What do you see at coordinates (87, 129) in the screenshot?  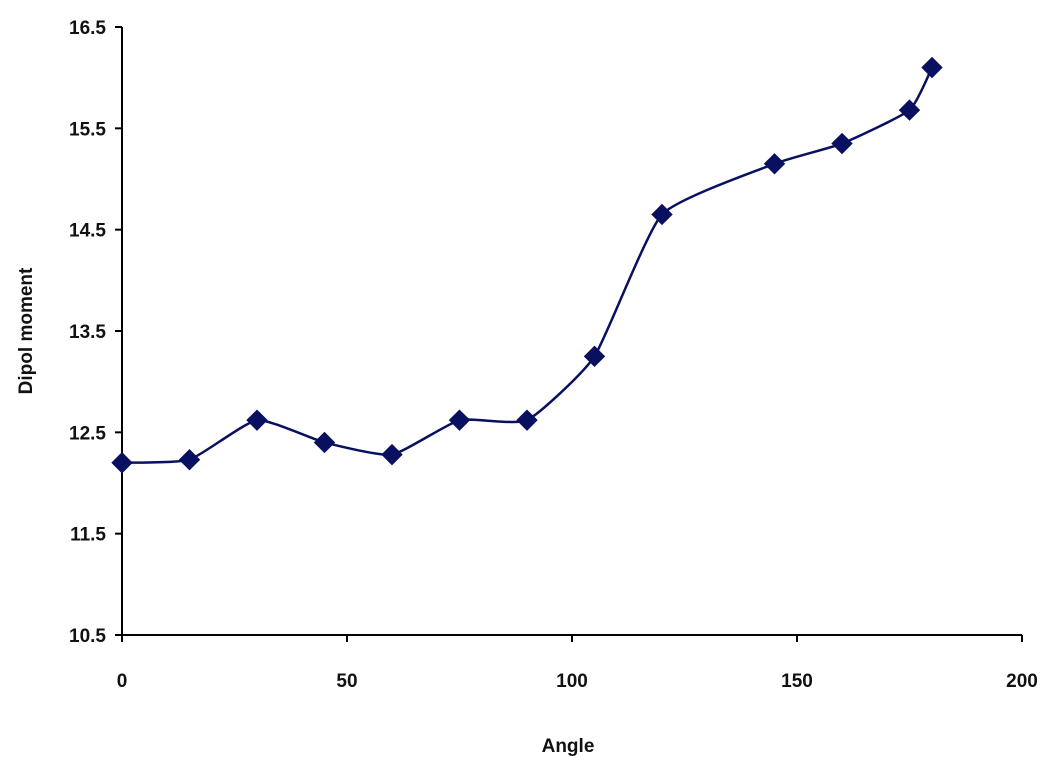 I see `y-tick-label: 15.5` at bounding box center [87, 129].